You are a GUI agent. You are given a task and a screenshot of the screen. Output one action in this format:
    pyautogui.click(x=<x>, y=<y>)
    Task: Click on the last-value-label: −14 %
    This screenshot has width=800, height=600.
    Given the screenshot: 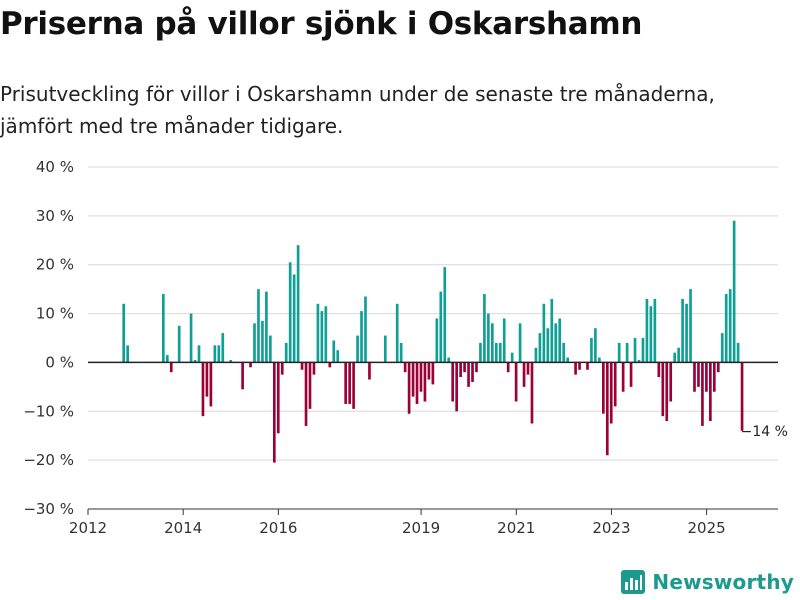 What is the action you would take?
    pyautogui.click(x=764, y=432)
    